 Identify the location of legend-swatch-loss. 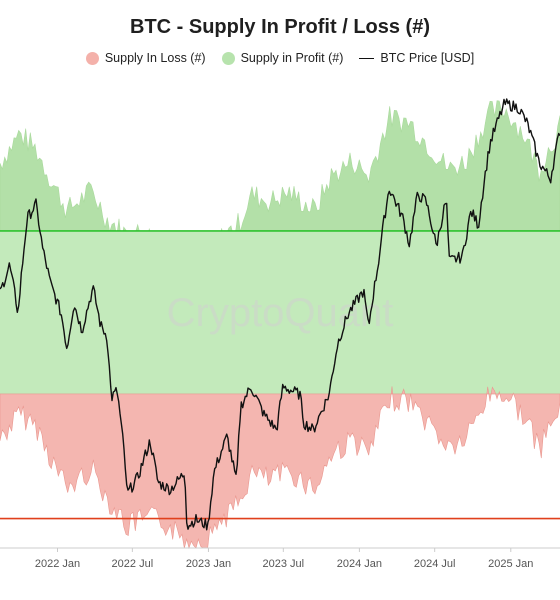
(92, 58).